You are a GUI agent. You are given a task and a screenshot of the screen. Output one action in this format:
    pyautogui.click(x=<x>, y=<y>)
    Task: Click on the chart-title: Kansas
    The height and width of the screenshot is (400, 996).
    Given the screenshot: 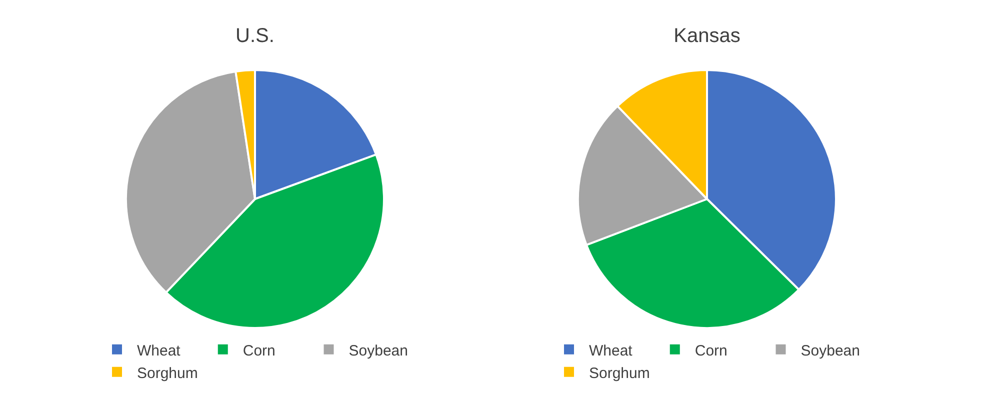 What is the action you would take?
    pyautogui.click(x=707, y=36)
    